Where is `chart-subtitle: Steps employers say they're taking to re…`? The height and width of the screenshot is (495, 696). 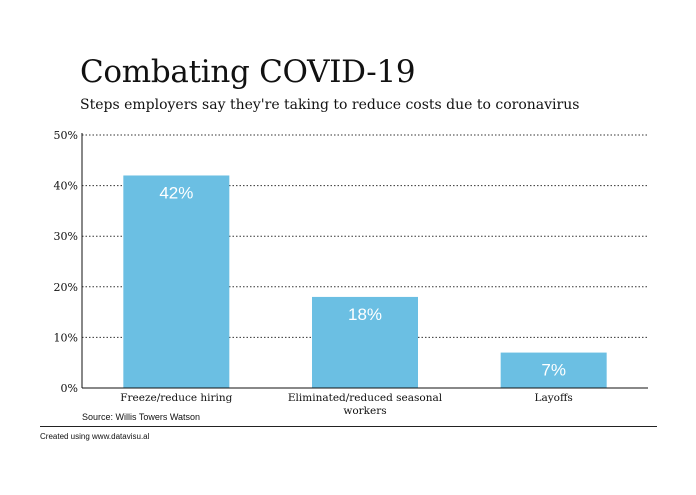 chart-subtitle: Steps employers say they're taking to re… is located at coordinates (330, 105).